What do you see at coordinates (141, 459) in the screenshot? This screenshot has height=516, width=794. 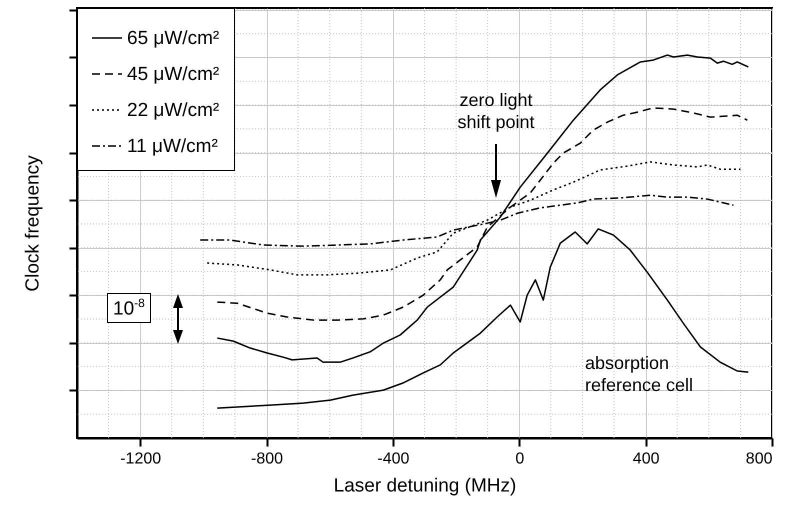 I see `x-tick-label: -1200` at bounding box center [141, 459].